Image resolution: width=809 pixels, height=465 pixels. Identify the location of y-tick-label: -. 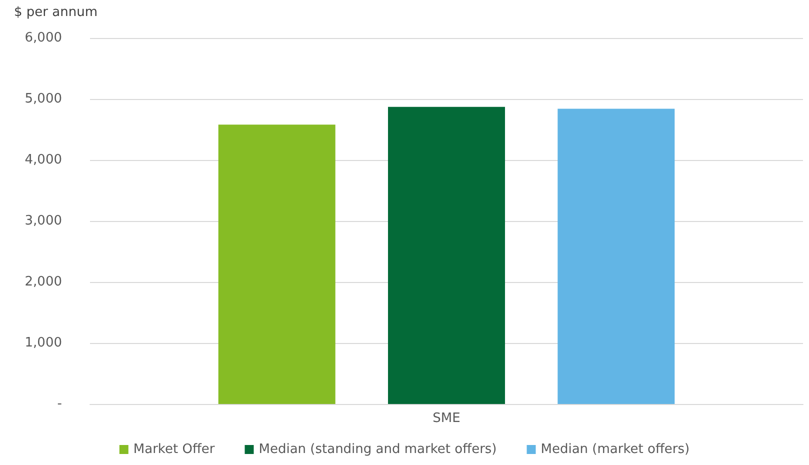
(59, 404).